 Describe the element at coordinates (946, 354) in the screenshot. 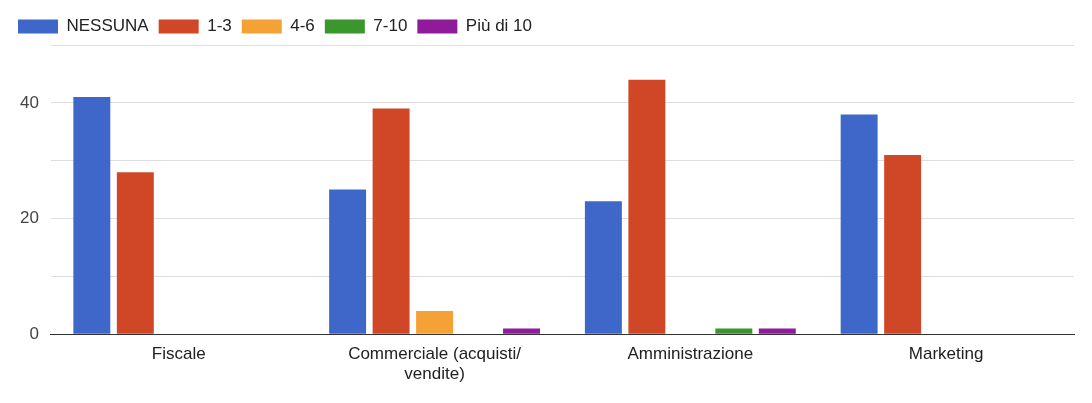

I see `x-tick-label: Marketing` at that location.